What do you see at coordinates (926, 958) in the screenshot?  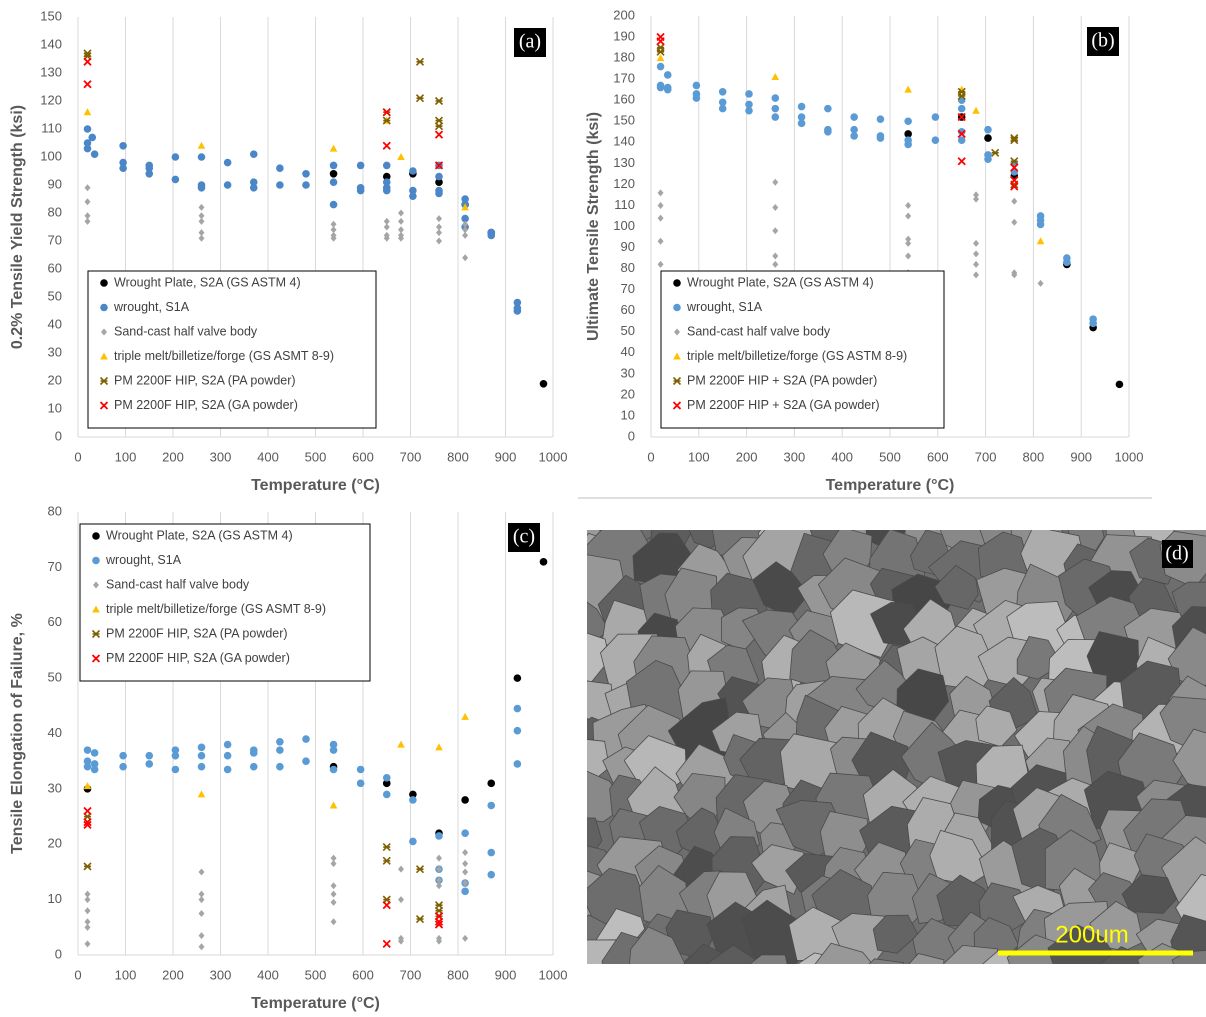 I see `grain` at bounding box center [926, 958].